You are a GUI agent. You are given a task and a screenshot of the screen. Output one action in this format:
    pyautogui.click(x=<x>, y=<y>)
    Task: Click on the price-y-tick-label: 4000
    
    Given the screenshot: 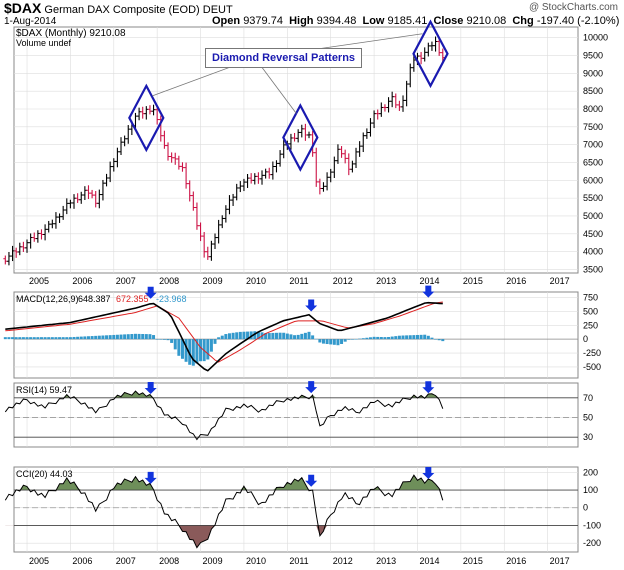 What is the action you would take?
    pyautogui.click(x=593, y=252)
    